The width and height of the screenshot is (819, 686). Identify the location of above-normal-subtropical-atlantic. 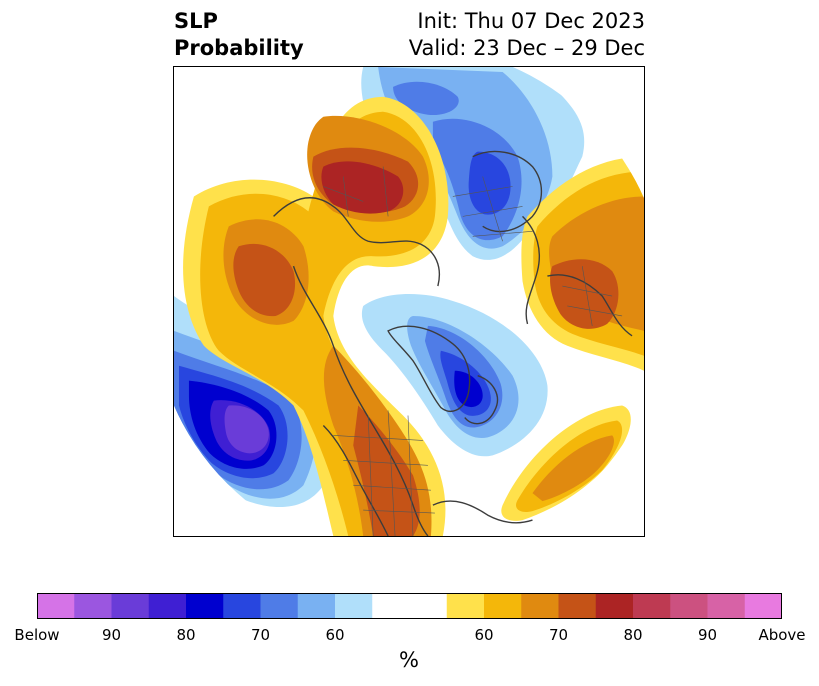
(566, 463).